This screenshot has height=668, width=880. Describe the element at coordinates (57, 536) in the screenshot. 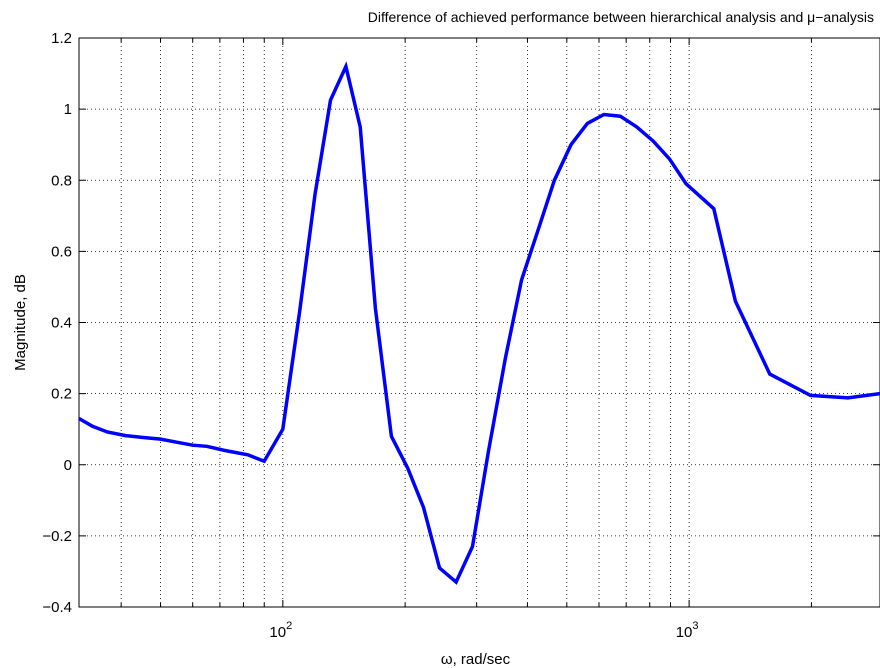

I see `y-tick-label: −0.2` at that location.